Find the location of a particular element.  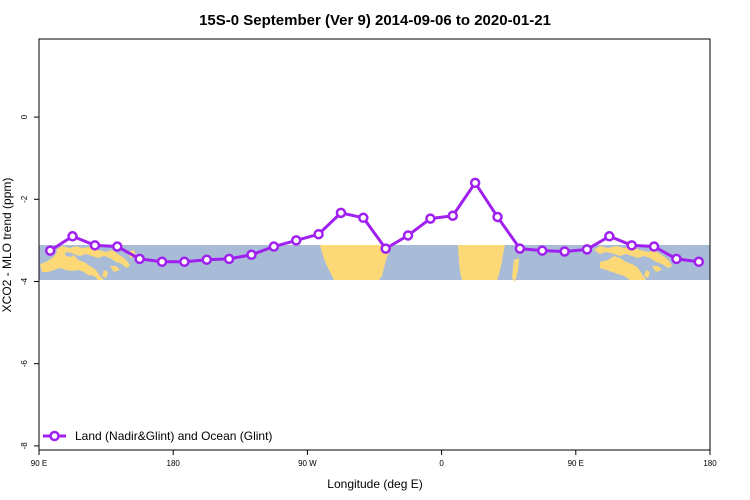

x-tick-label: 90 W is located at coordinates (307, 463).